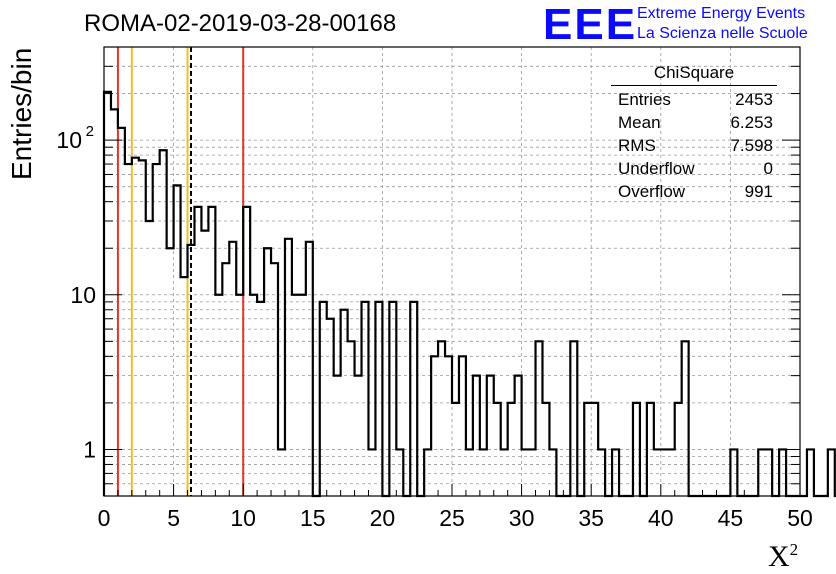 This screenshot has height=574, width=836. Describe the element at coordinates (639, 122) in the screenshot. I see `stats-label: Mean` at that location.